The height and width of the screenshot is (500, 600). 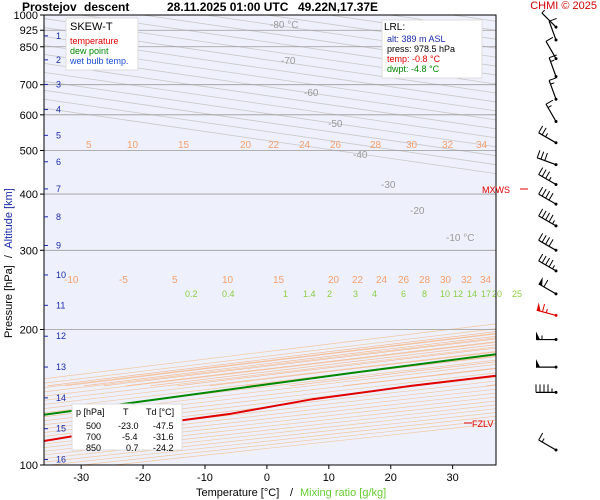 What do you see at coordinates (61, 398) in the screenshot?
I see `altitude-tick-label: 14` at bounding box center [61, 398].